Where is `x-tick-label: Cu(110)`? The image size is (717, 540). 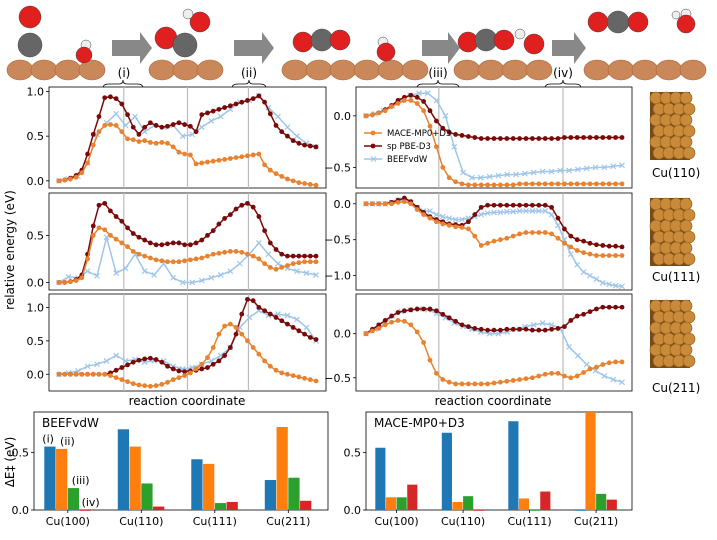 x-tick-label: Cu(110) is located at coordinates (141, 521).